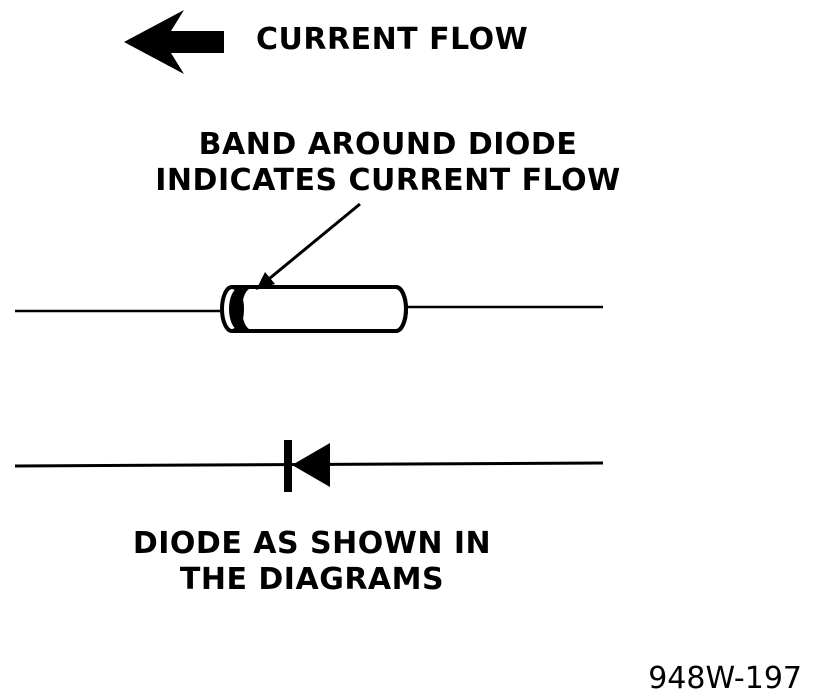  I want to click on diode-triangle, so click(311, 465).